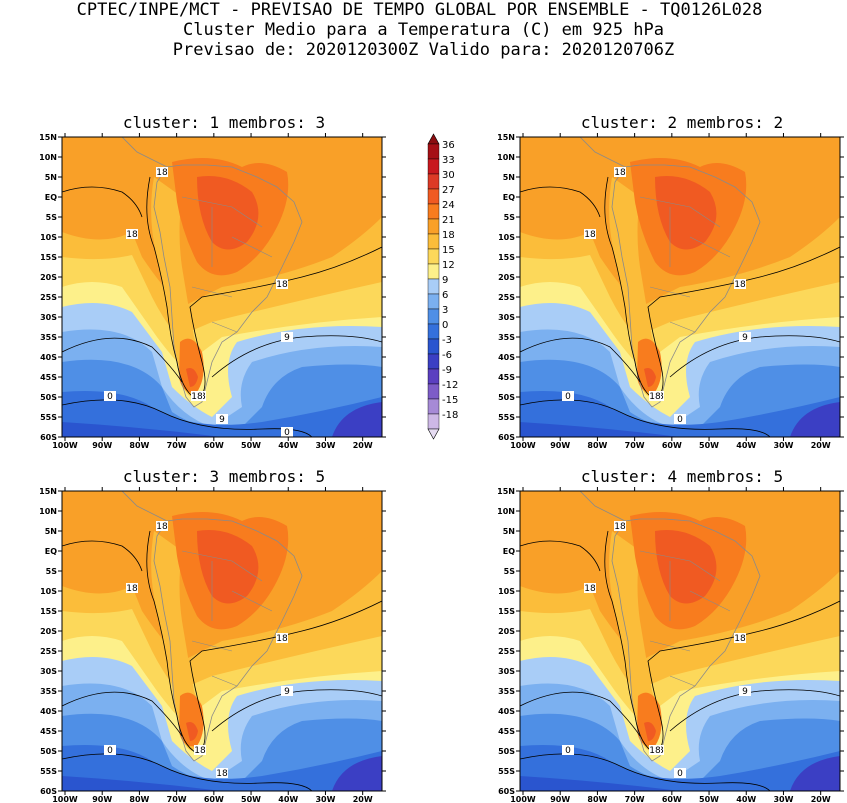  What do you see at coordinates (48, 437) in the screenshot?
I see `lat-tick-label: 60S` at bounding box center [48, 437].